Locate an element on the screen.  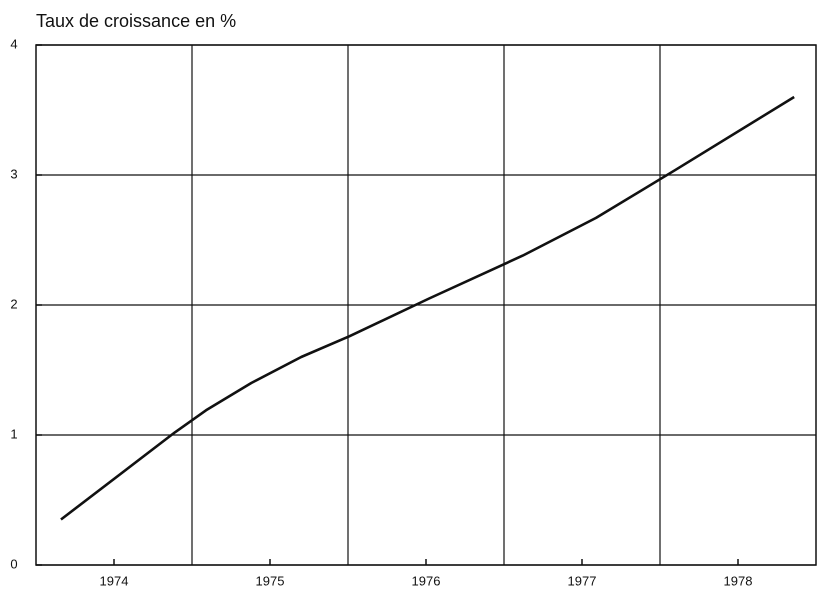
x-tick-label: 1975 is located at coordinates (270, 580).